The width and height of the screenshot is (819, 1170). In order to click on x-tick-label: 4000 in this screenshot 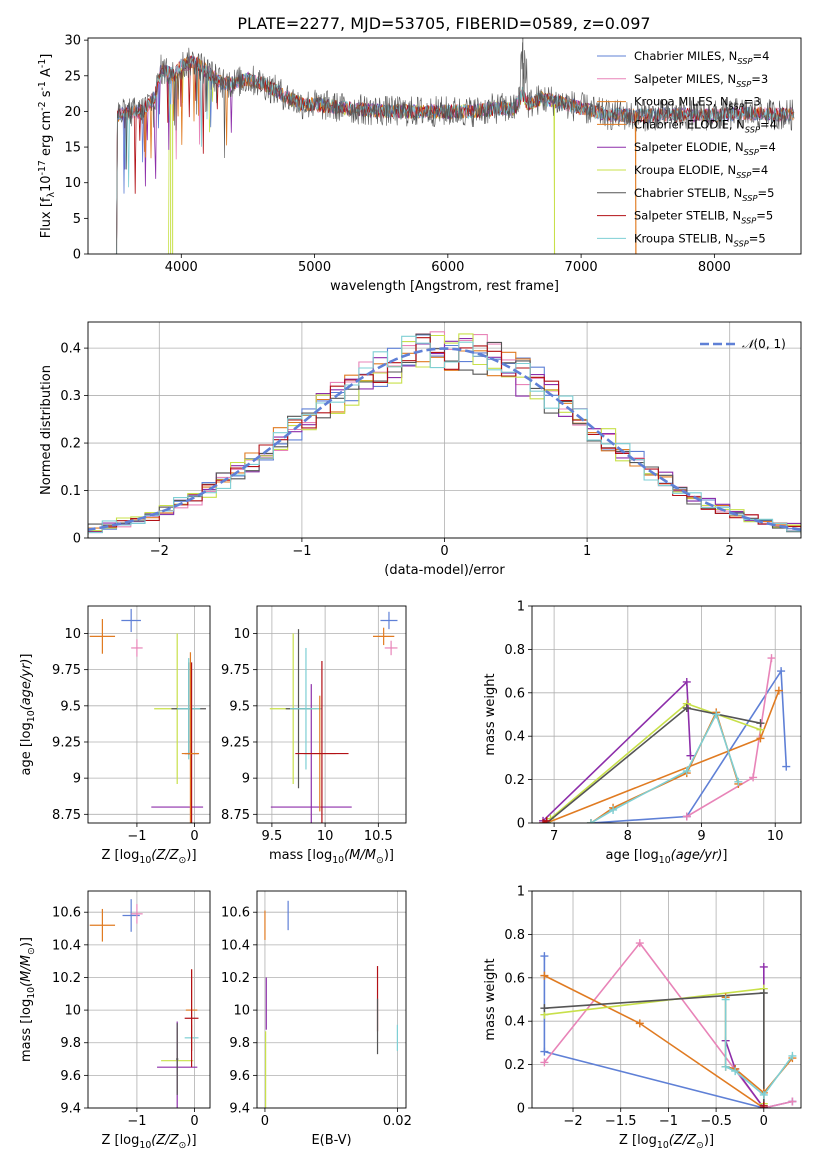, I will do `click(181, 267)`.